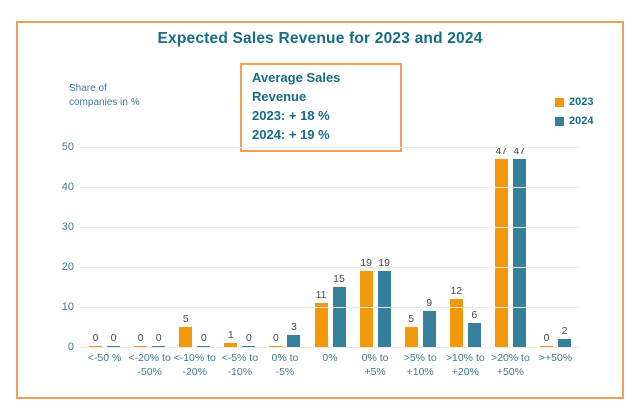 Image resolution: width=642 pixels, height=412 pixels. I want to click on x-category-label-5: 0%, so click(330, 358).